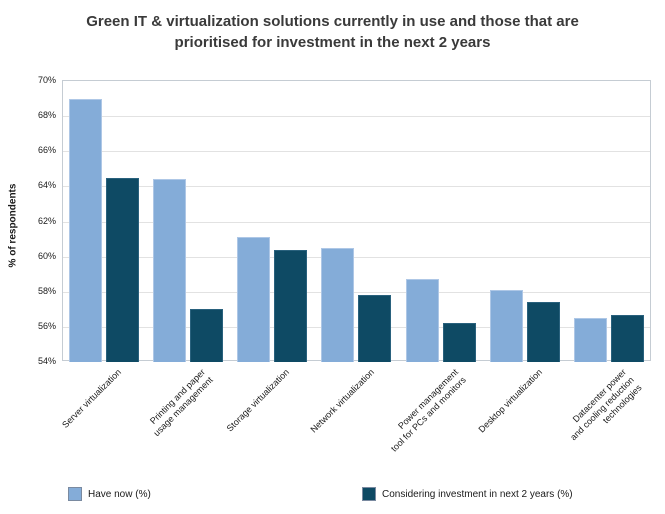  What do you see at coordinates (46, 80) in the screenshot?
I see `y-tick-label: 70%` at bounding box center [46, 80].